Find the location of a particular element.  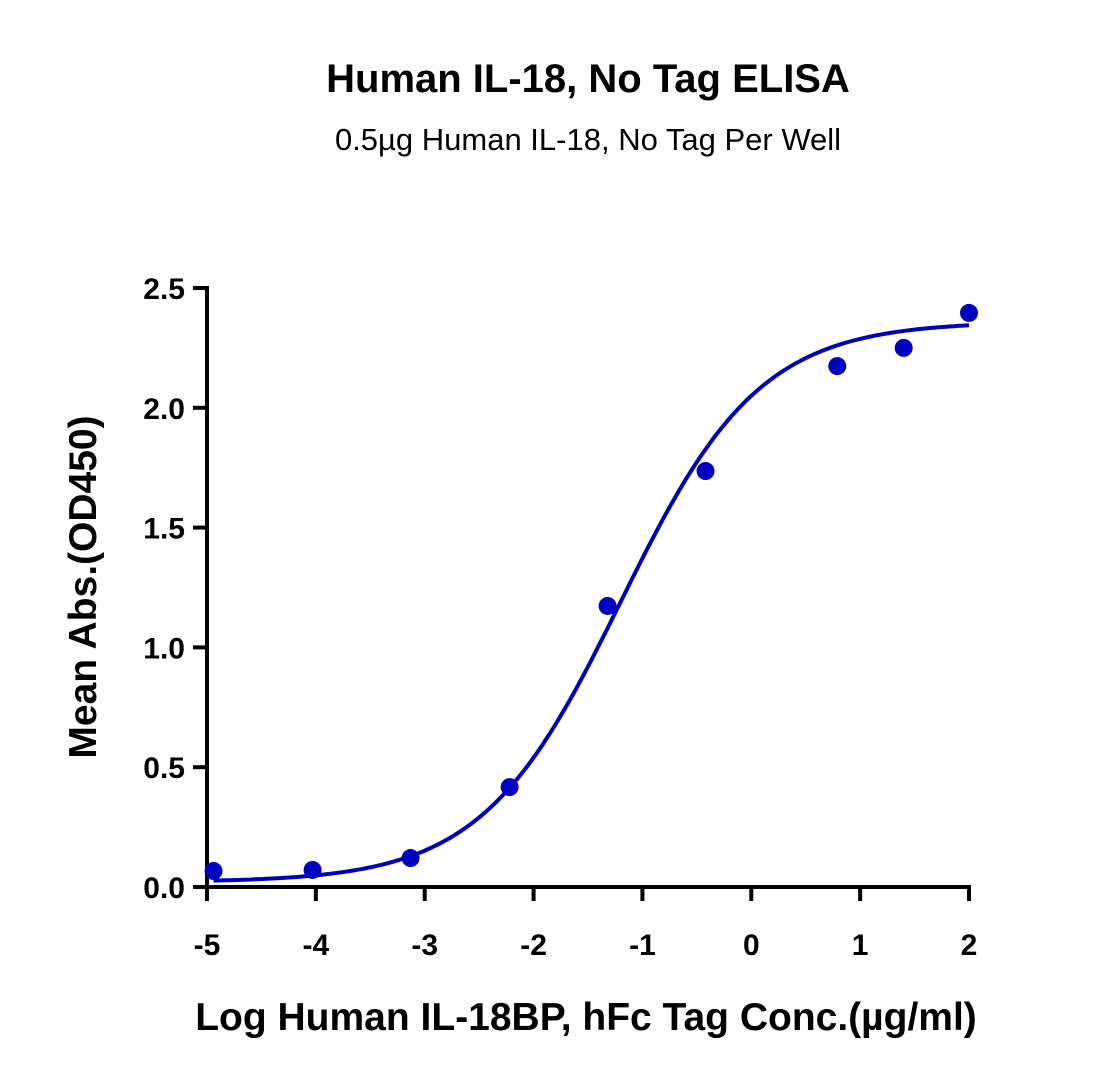

y-tick-label: 2.0 is located at coordinates (164, 409).